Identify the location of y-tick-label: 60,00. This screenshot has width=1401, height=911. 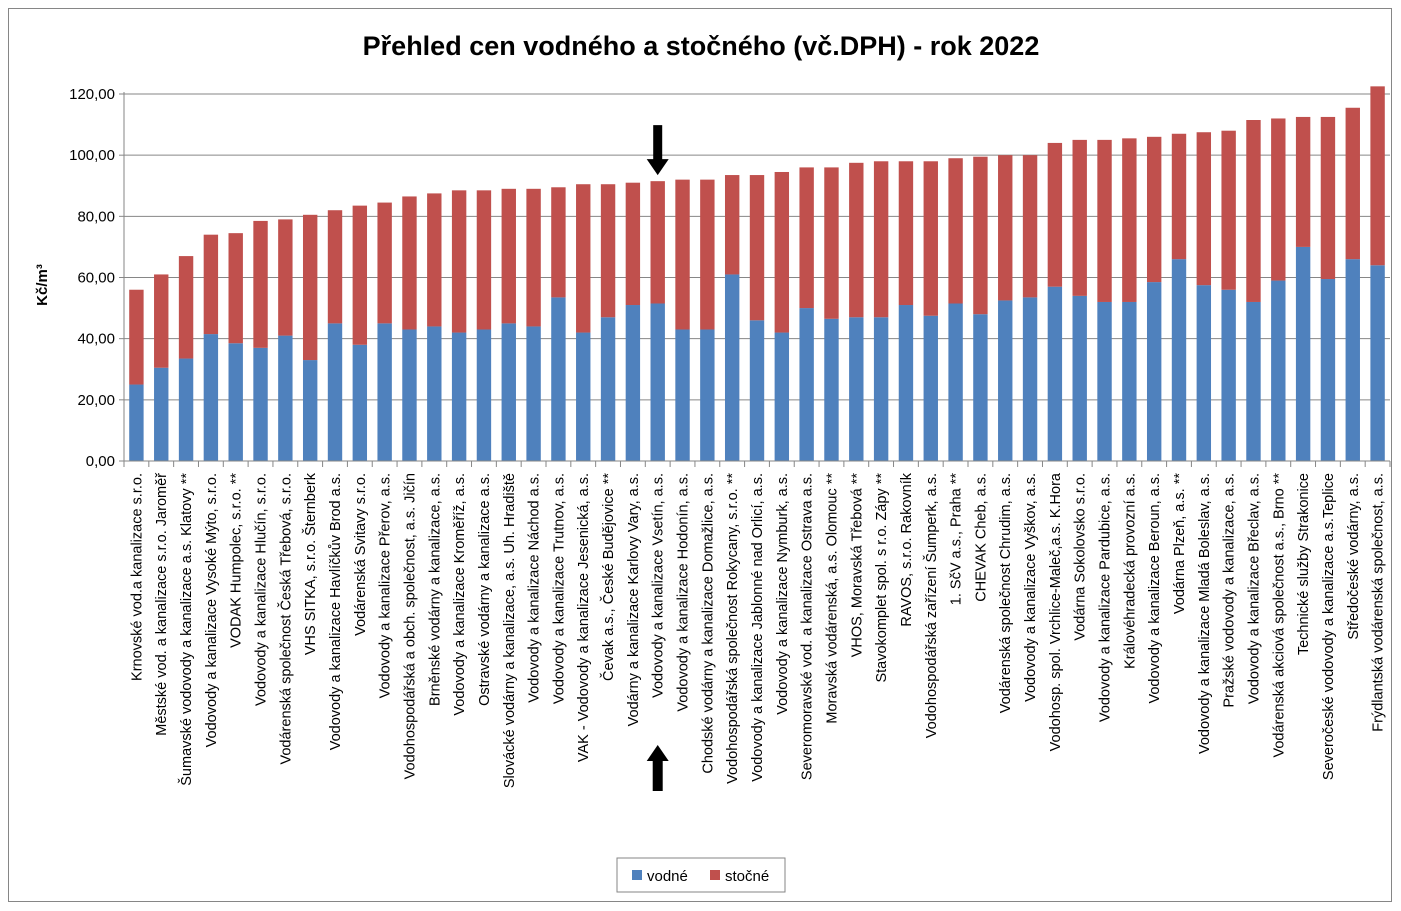
(96, 278).